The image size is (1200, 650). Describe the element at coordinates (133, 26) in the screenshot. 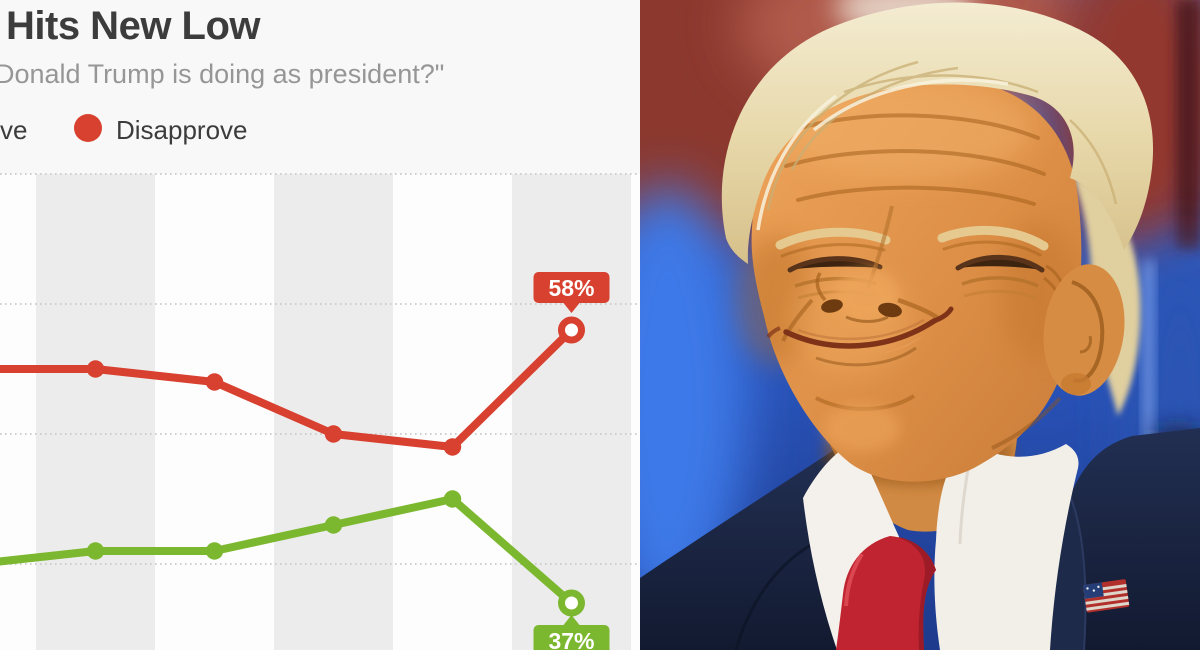

I see `page-title: Hits New Low` at that location.